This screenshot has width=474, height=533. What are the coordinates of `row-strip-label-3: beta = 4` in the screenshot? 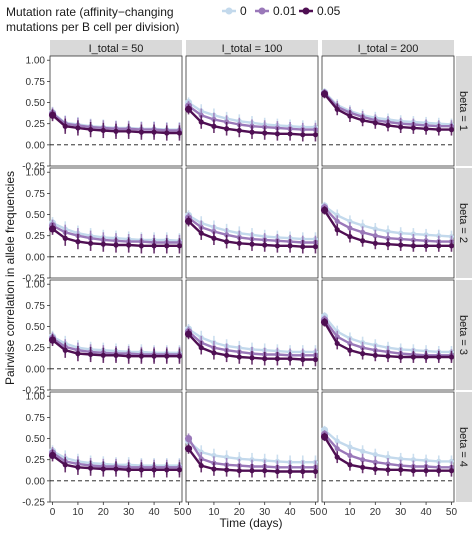 It's located at (463, 447).